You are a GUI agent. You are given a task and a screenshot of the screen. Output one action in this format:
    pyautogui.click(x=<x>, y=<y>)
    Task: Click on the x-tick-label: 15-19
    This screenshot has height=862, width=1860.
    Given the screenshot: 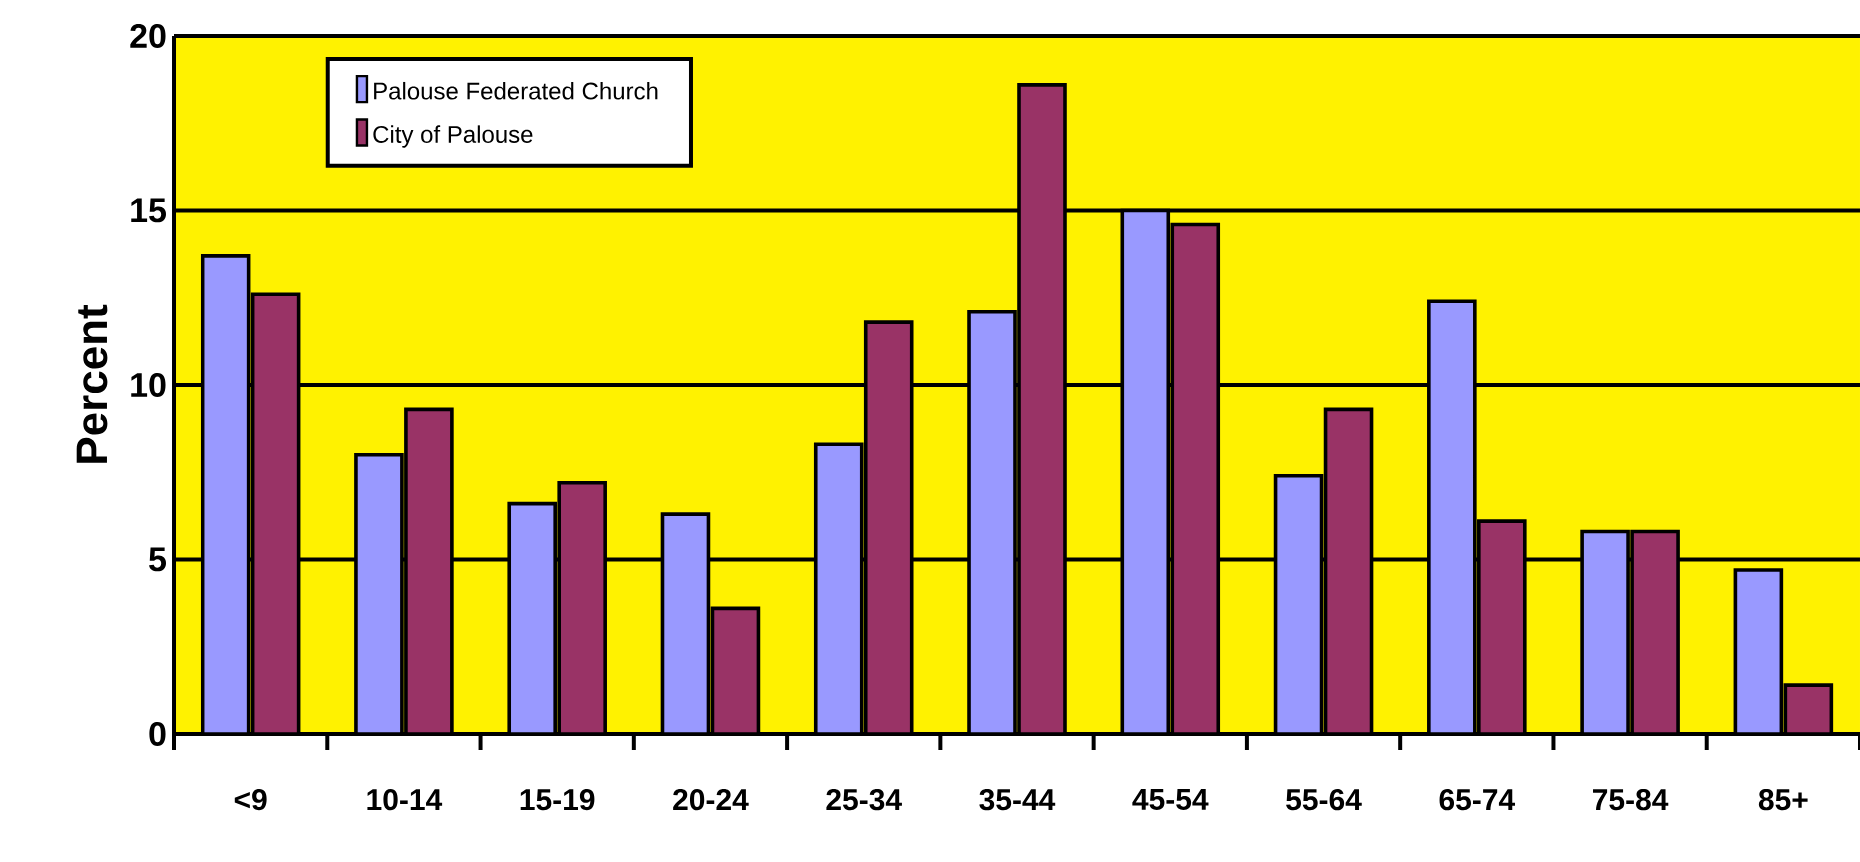 What is the action you would take?
    pyautogui.click(x=557, y=800)
    